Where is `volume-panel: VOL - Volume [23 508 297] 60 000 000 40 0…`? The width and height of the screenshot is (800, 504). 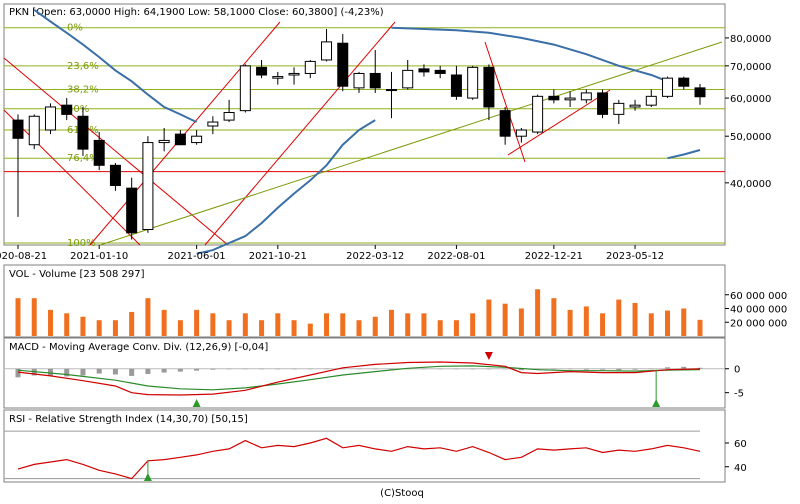 volume-panel: VOL - Volume [23 508 297] 60 000 000 40 0… is located at coordinates (395, 301).